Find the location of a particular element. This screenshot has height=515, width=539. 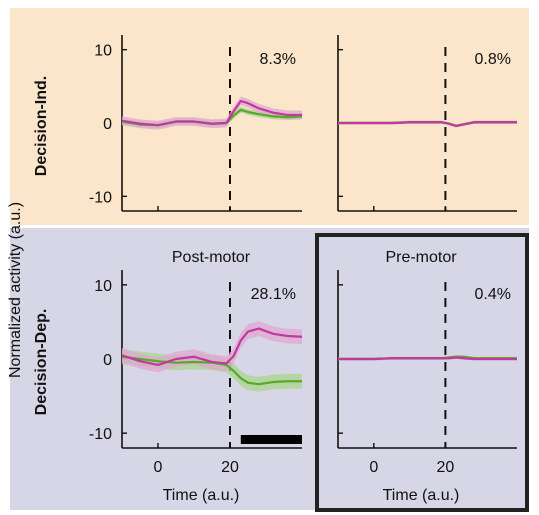

xlabel-right: Time (a.u.) is located at coordinates (421, 495).